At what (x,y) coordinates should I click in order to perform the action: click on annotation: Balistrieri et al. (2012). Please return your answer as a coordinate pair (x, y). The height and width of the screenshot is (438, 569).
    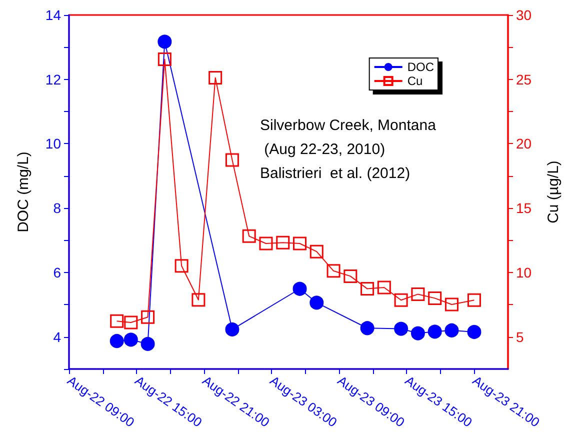
    Looking at the image, I should click on (335, 173).